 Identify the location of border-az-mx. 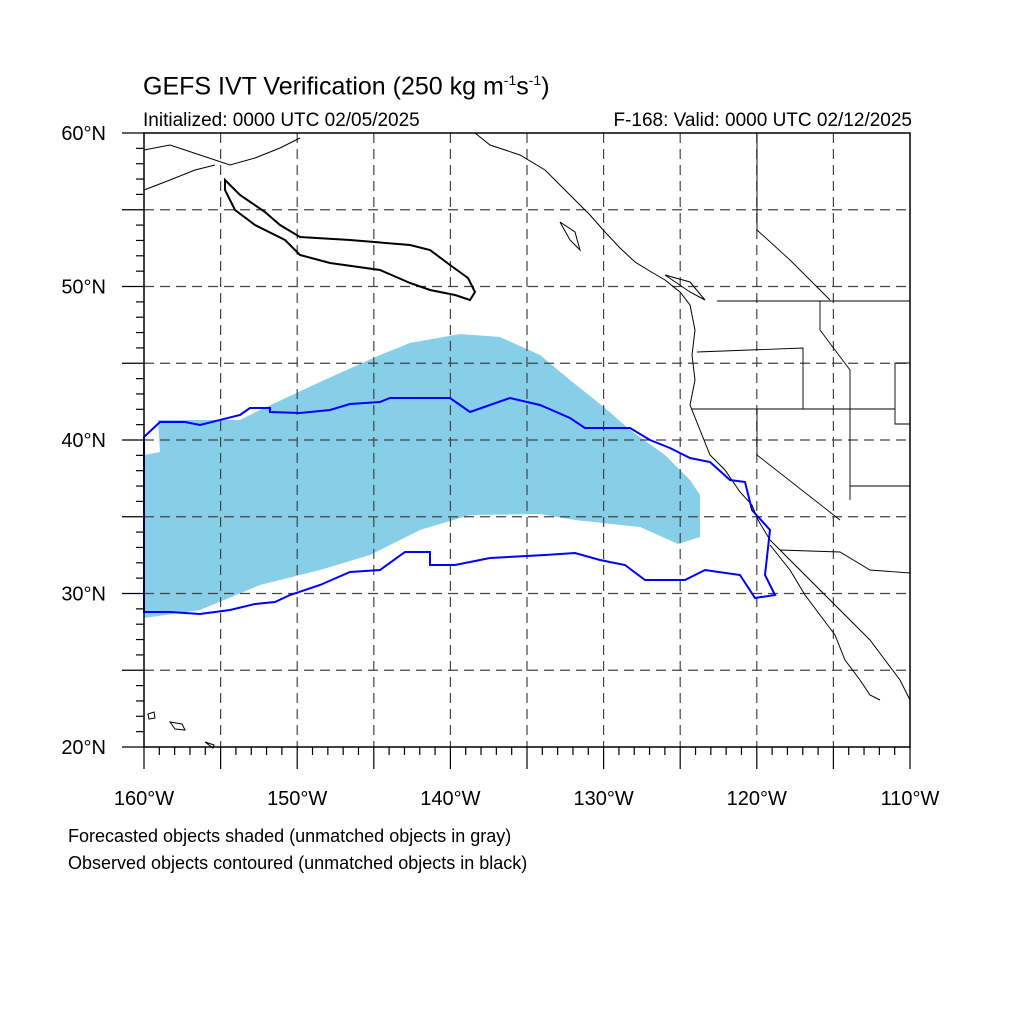
(845, 561).